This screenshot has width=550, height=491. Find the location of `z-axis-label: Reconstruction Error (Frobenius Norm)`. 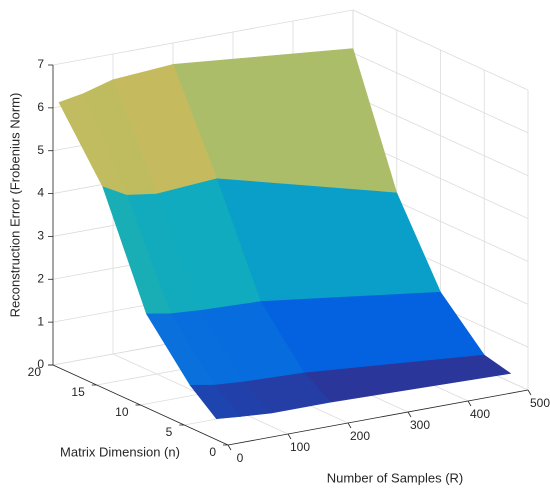

z-axis-label: Reconstruction Error (Frobenius Norm) is located at coordinates (14, 205).